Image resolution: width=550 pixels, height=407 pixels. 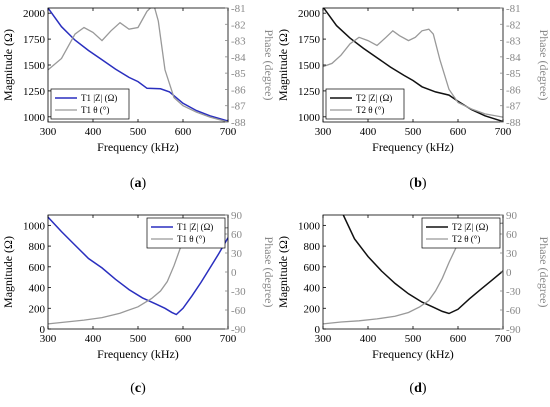 I want to click on y-right-tick-label: -90, so click(x=513, y=330).